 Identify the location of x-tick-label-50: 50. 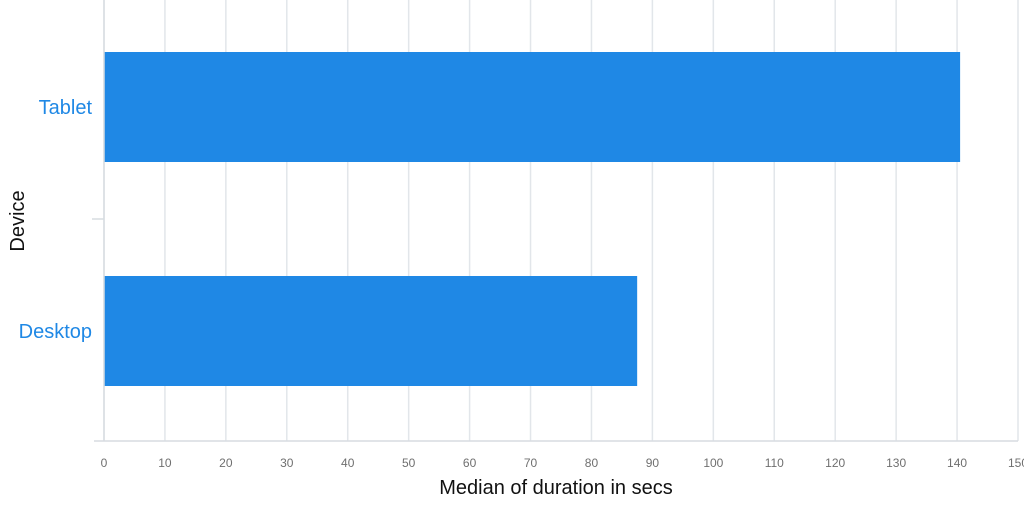
(409, 463).